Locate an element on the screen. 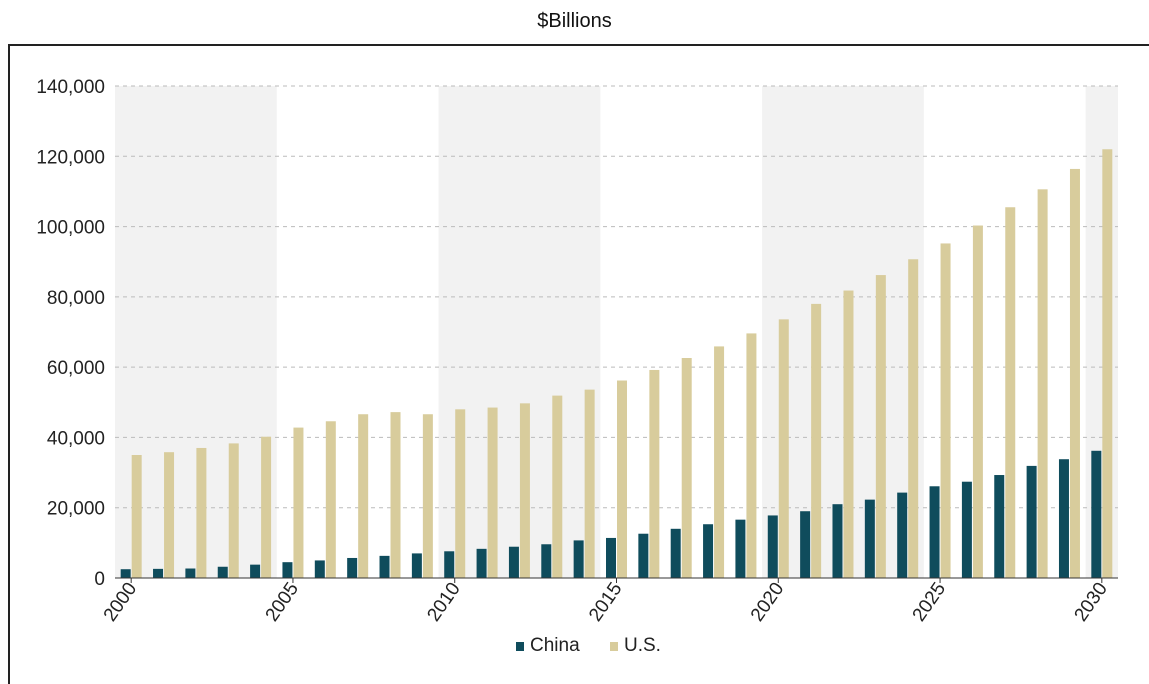  x-tick-label: 2005 is located at coordinates (282, 602).